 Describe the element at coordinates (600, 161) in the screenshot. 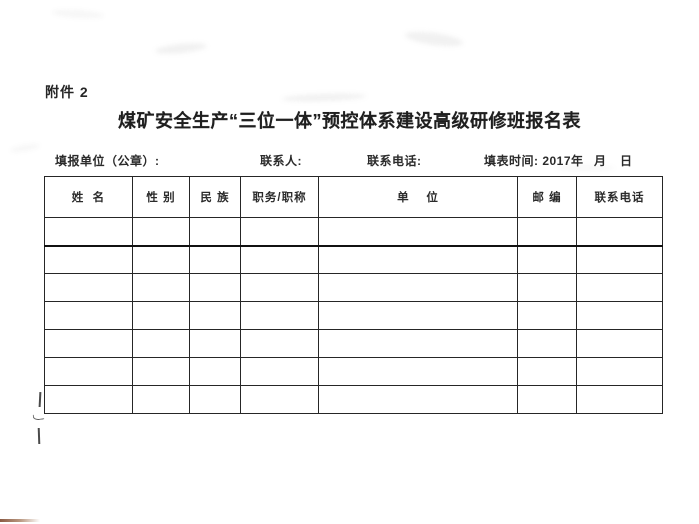

I see `month-label: 月` at that location.